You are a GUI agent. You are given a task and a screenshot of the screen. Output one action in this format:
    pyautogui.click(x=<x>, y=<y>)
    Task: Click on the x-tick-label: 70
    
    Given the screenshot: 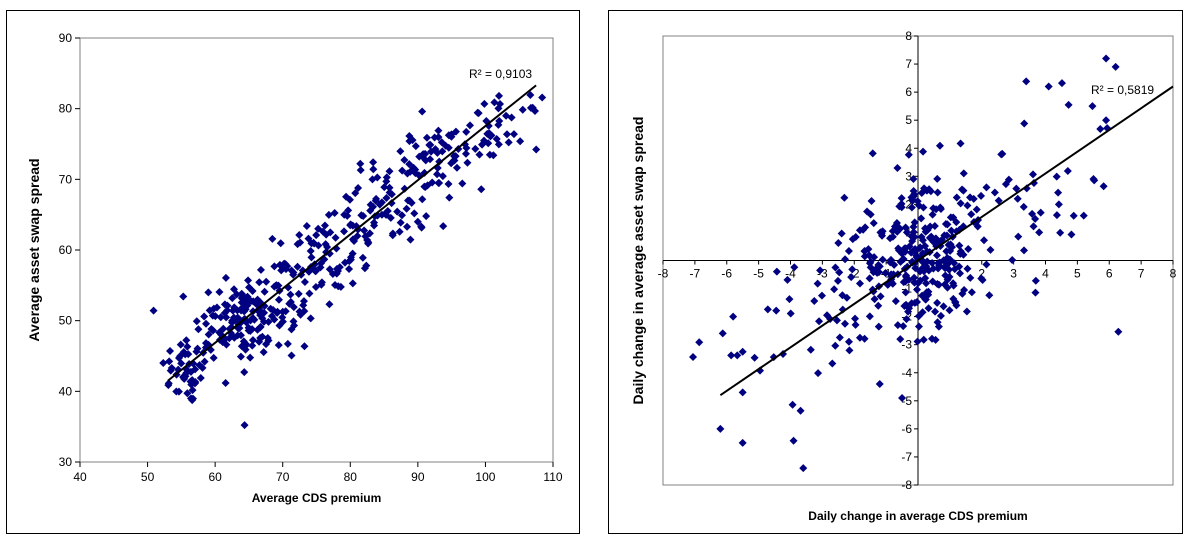 What is the action you would take?
    pyautogui.click(x=283, y=477)
    